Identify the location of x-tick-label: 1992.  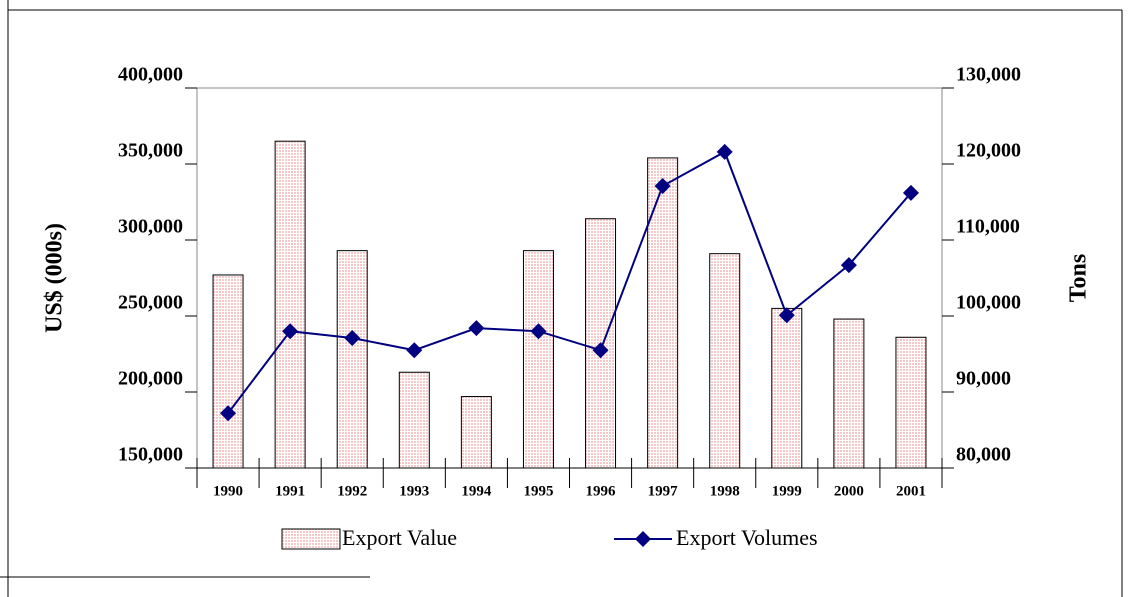
(352, 491).